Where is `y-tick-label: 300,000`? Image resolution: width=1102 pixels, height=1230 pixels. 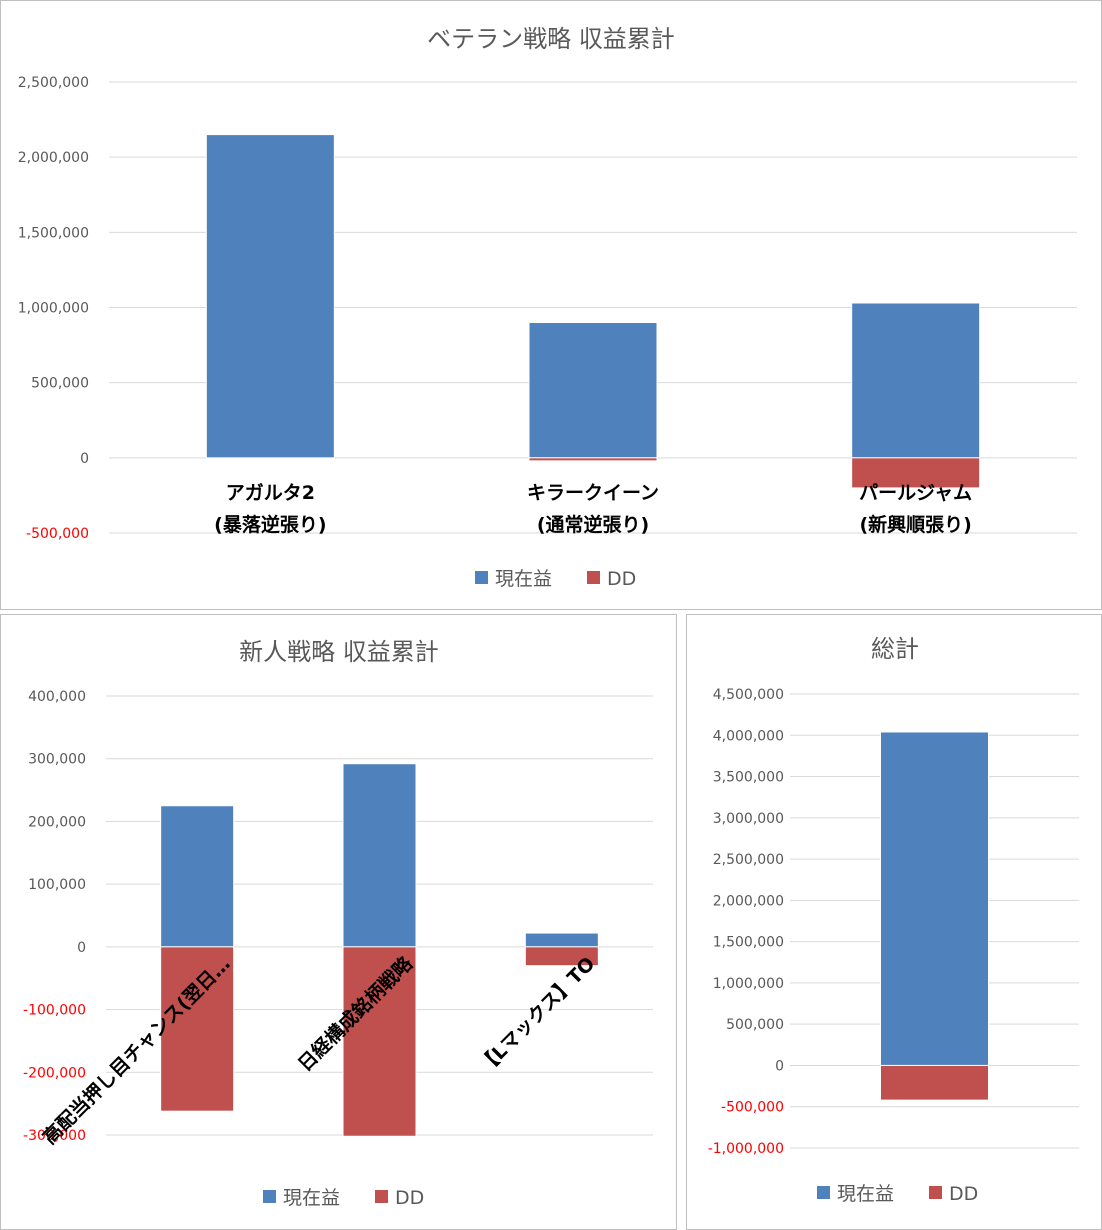 y-tick-label: 300,000 is located at coordinates (57, 760).